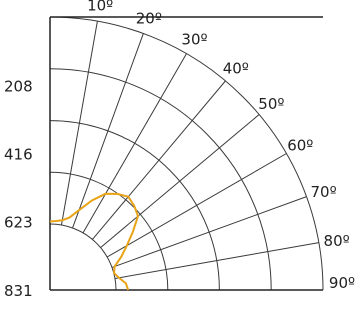 This screenshot has width=361, height=323. What do you see at coordinates (18, 291) in the screenshot?
I see `radial-tick-label: 831` at bounding box center [18, 291].